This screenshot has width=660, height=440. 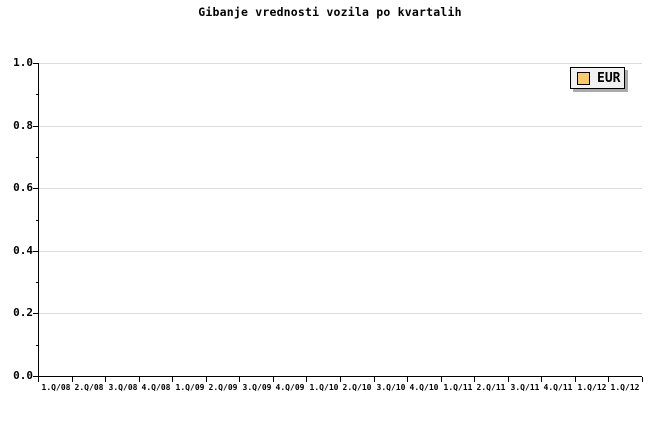 I want to click on legend-box: EUR, so click(x=597, y=78).